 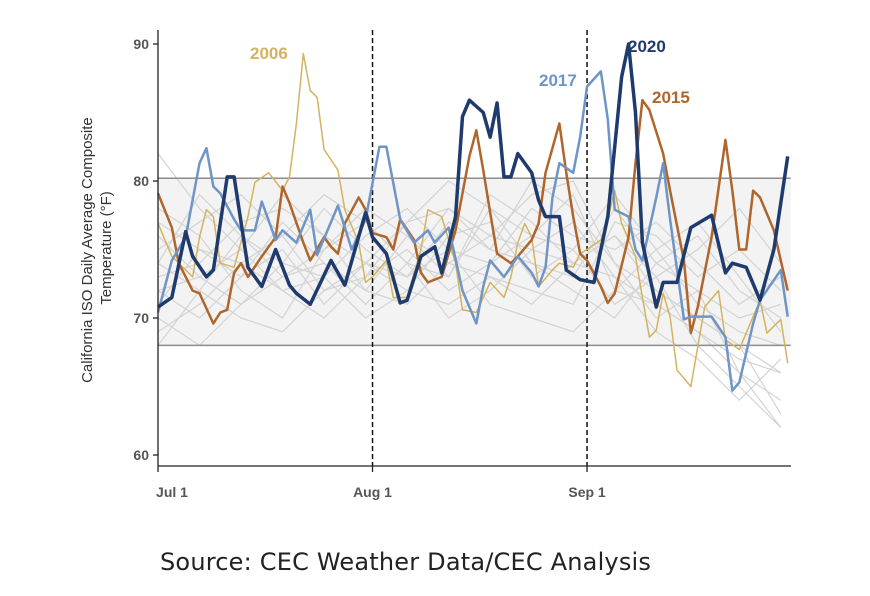 What do you see at coordinates (671, 97) in the screenshot?
I see `series-label-2015: 2015` at bounding box center [671, 97].